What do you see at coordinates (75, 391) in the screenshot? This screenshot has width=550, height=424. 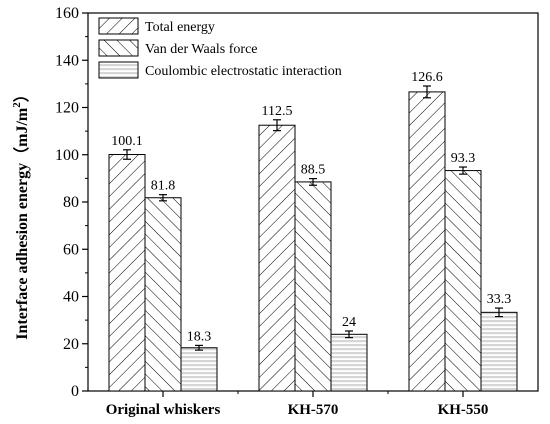 I see `y-tick-label: 0` at bounding box center [75, 391].